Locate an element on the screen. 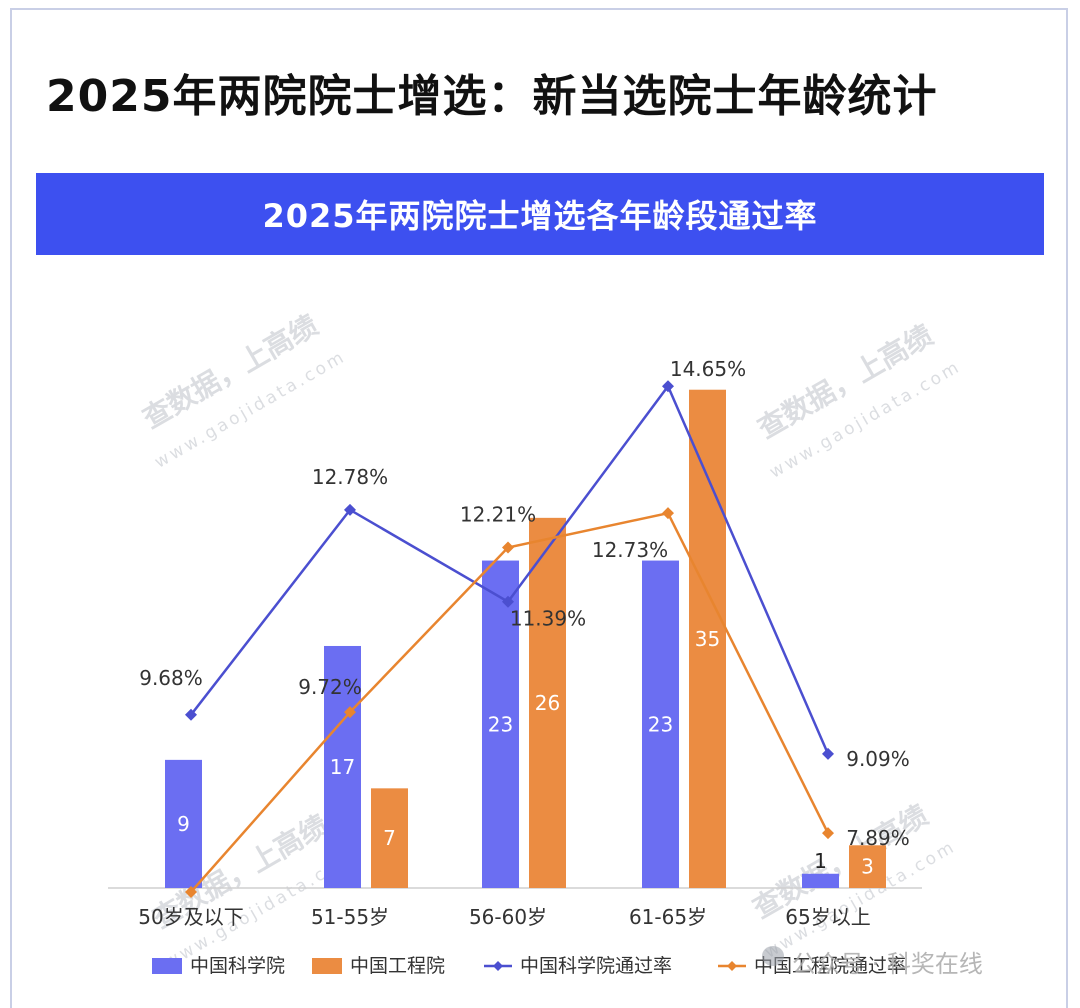 The width and height of the screenshot is (1080, 1008). cae-bar-value: 3 is located at coordinates (867, 867).